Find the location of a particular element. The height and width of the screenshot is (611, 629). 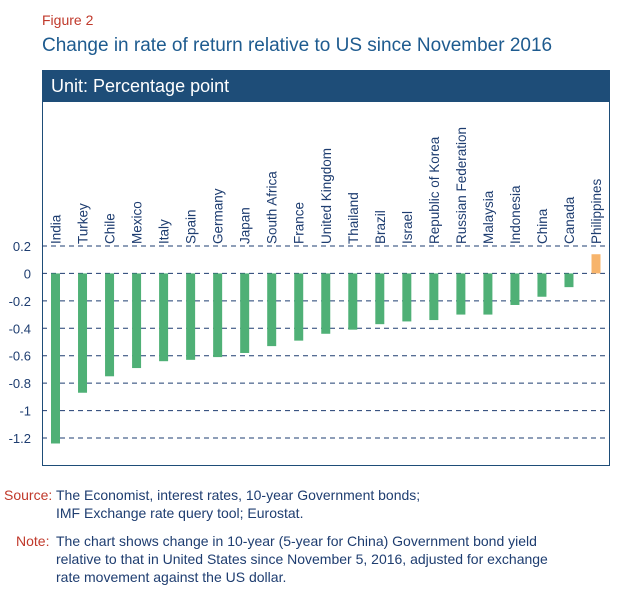

y-tick-label: -1.2 is located at coordinates (20, 438).